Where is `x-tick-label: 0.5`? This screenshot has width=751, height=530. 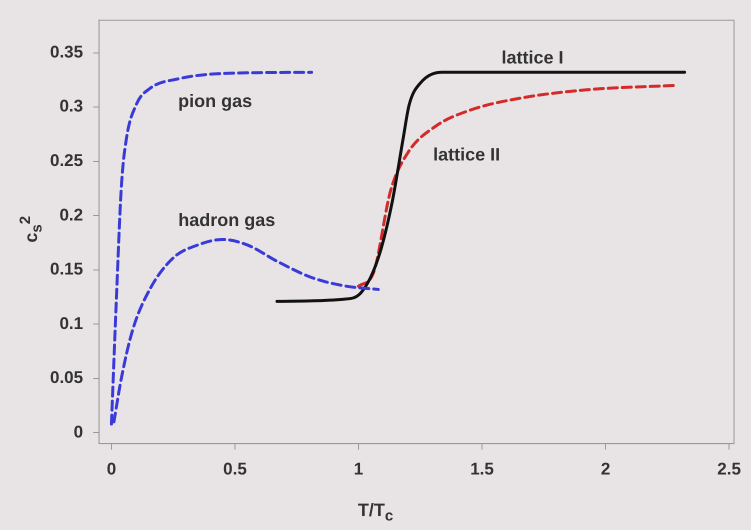
x-tick-label: 0.5 is located at coordinates (235, 468).